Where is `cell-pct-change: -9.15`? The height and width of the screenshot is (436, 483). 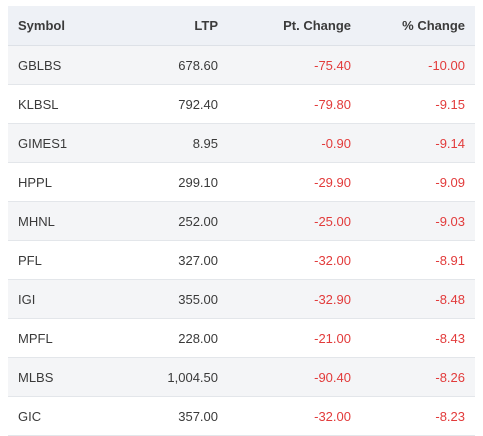
cell-pct-change: -9.15 is located at coordinates (418, 104).